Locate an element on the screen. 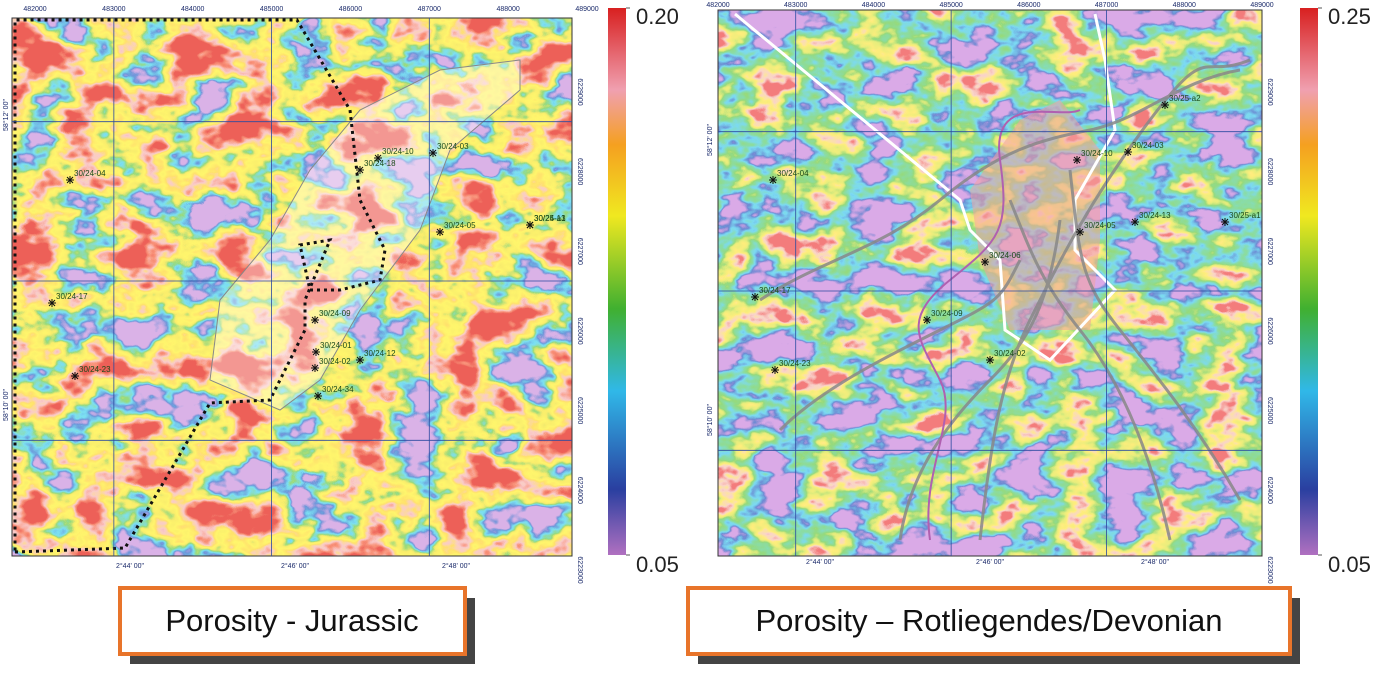 This screenshot has width=1383, height=676. field-outline is located at coordinates (365, 235).